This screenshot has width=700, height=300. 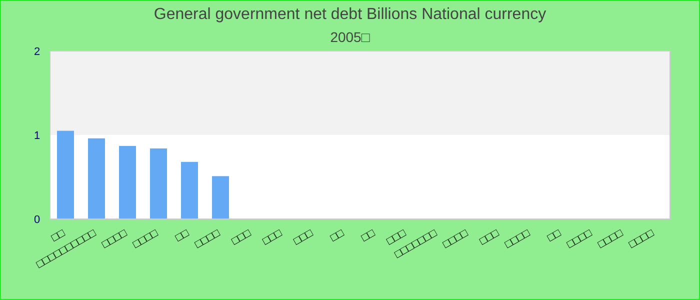 I want to click on y-tick-label: 0, so click(x=37, y=220).